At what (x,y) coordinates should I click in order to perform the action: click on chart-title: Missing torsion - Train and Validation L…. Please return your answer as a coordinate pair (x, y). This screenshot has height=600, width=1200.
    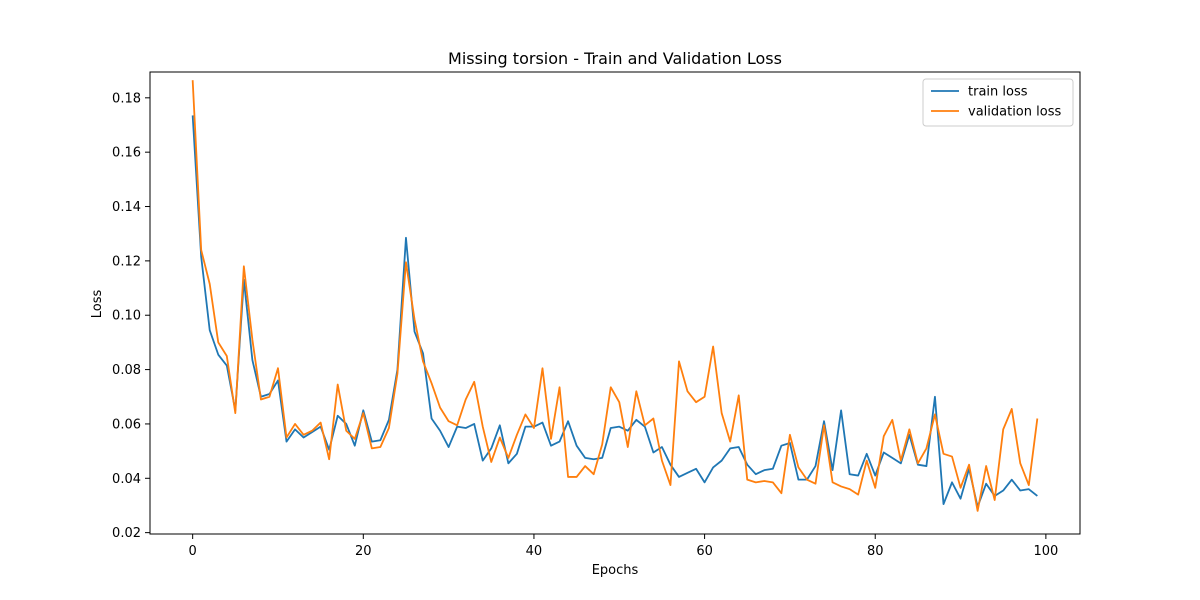
    Looking at the image, I should click on (615, 58).